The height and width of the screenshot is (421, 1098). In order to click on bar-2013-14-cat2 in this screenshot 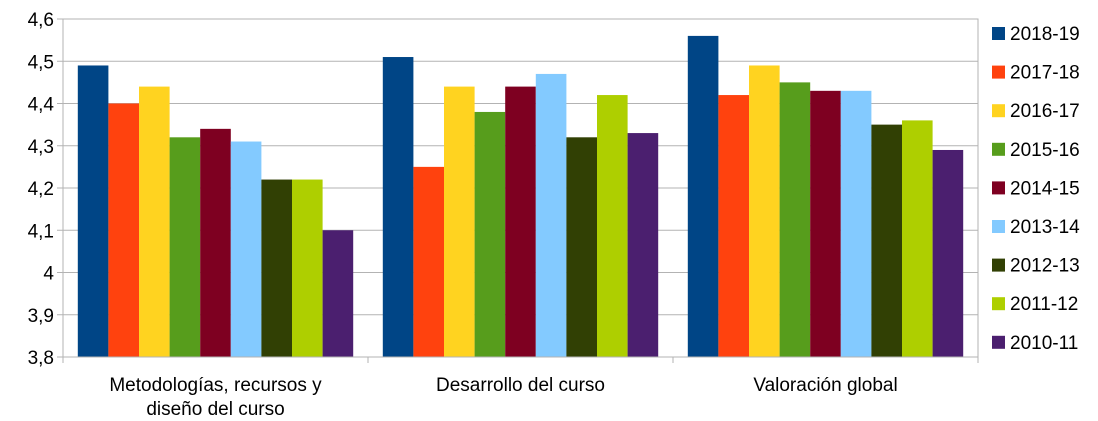, I will do `click(856, 223)`.